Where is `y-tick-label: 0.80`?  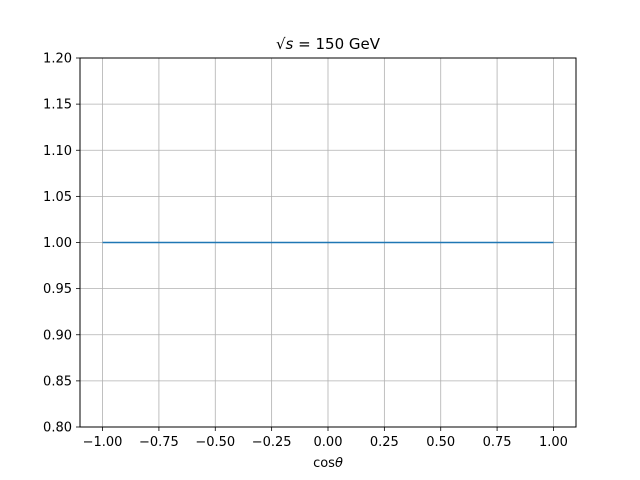
y-tick-label: 0.80 is located at coordinates (57, 428).